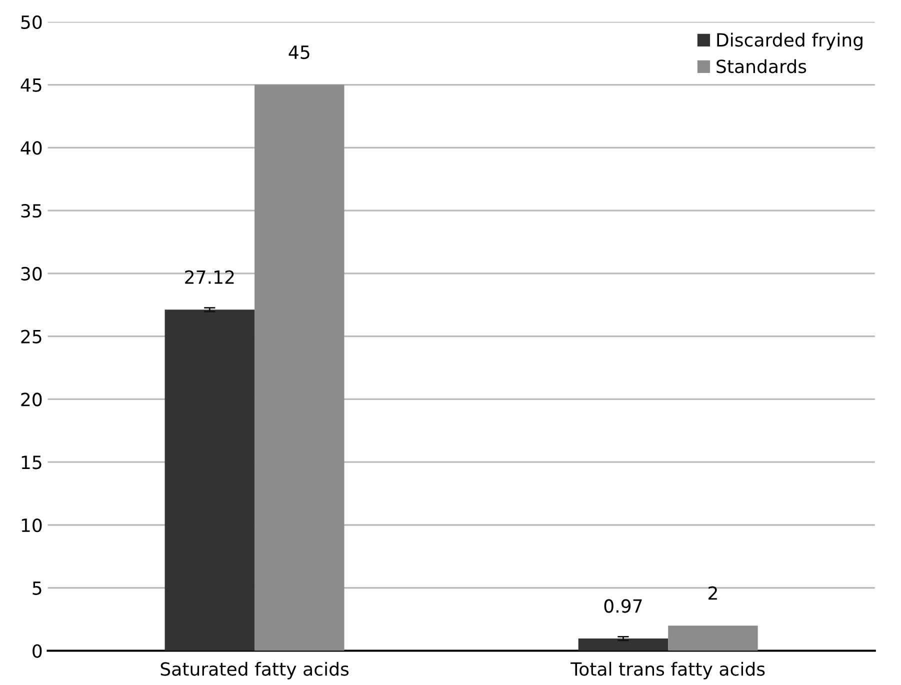 The height and width of the screenshot is (685, 901). What do you see at coordinates (32, 463) in the screenshot?
I see `y-tick-label: 15` at bounding box center [32, 463].